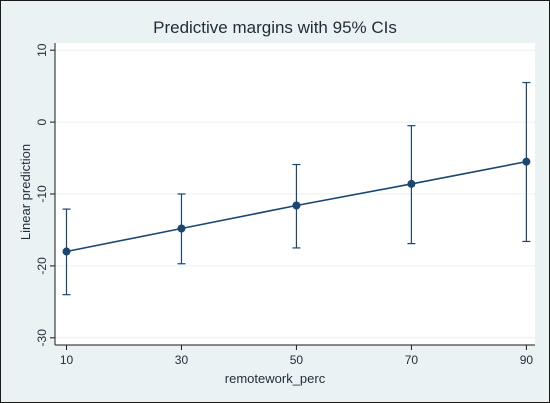  What do you see at coordinates (275, 27) in the screenshot?
I see `chart-title: Predictive margins with 95% CIs` at bounding box center [275, 27].